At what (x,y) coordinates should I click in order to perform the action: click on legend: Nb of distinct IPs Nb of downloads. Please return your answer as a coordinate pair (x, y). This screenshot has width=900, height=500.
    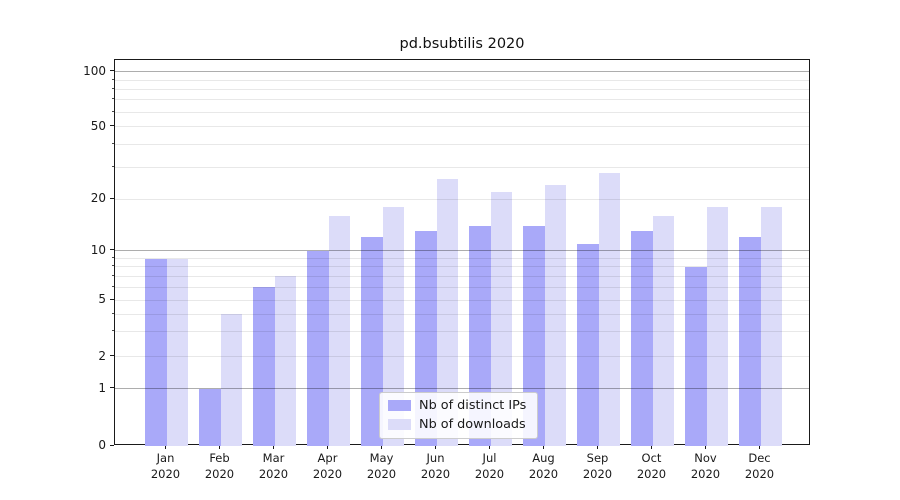
    Looking at the image, I should click on (459, 415).